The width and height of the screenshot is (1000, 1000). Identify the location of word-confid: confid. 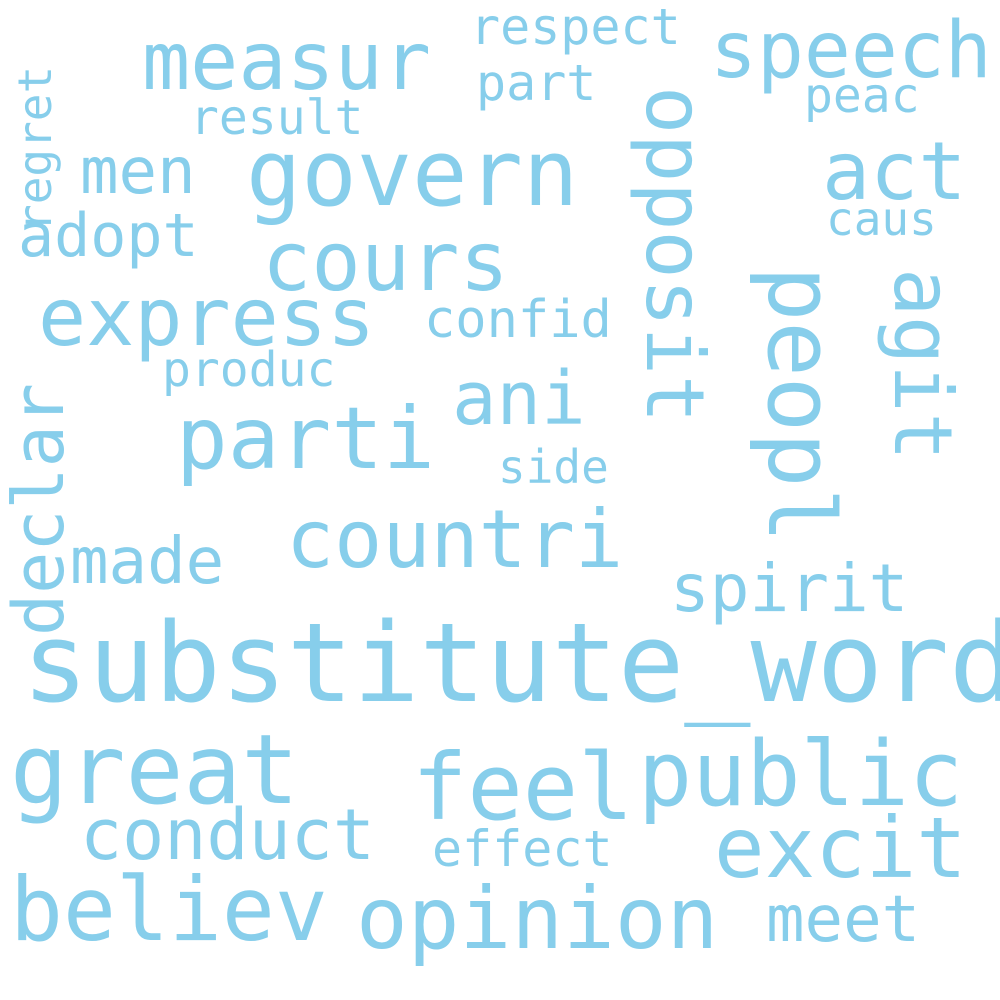
(518, 320).